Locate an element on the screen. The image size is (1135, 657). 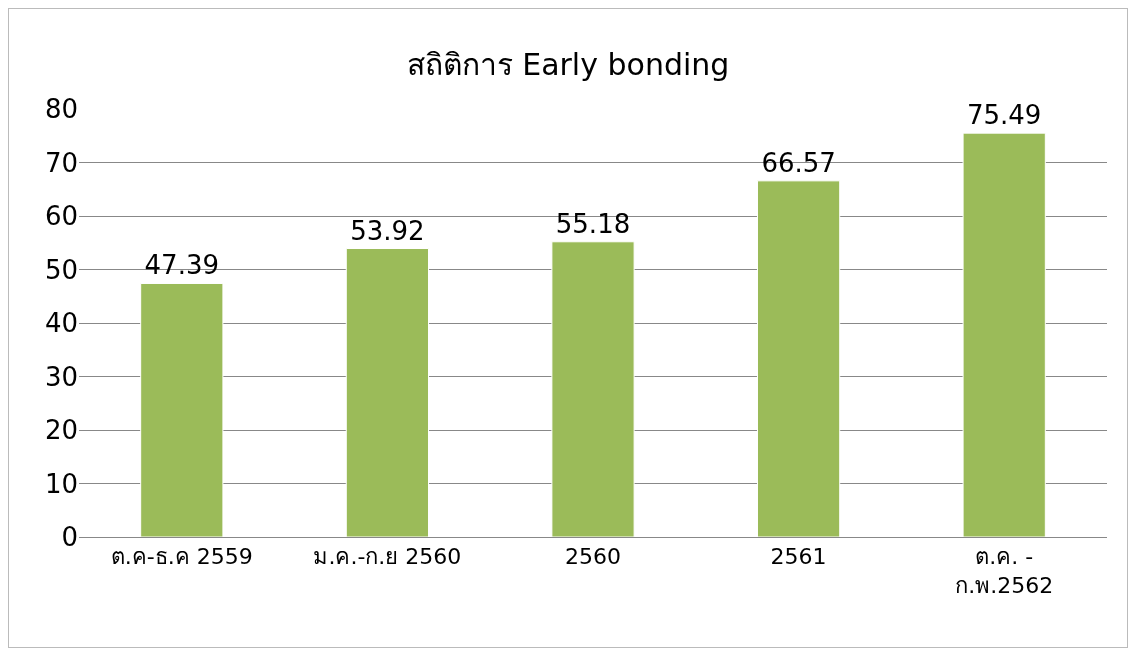
y-tick-label: 60 is located at coordinates (61, 216).